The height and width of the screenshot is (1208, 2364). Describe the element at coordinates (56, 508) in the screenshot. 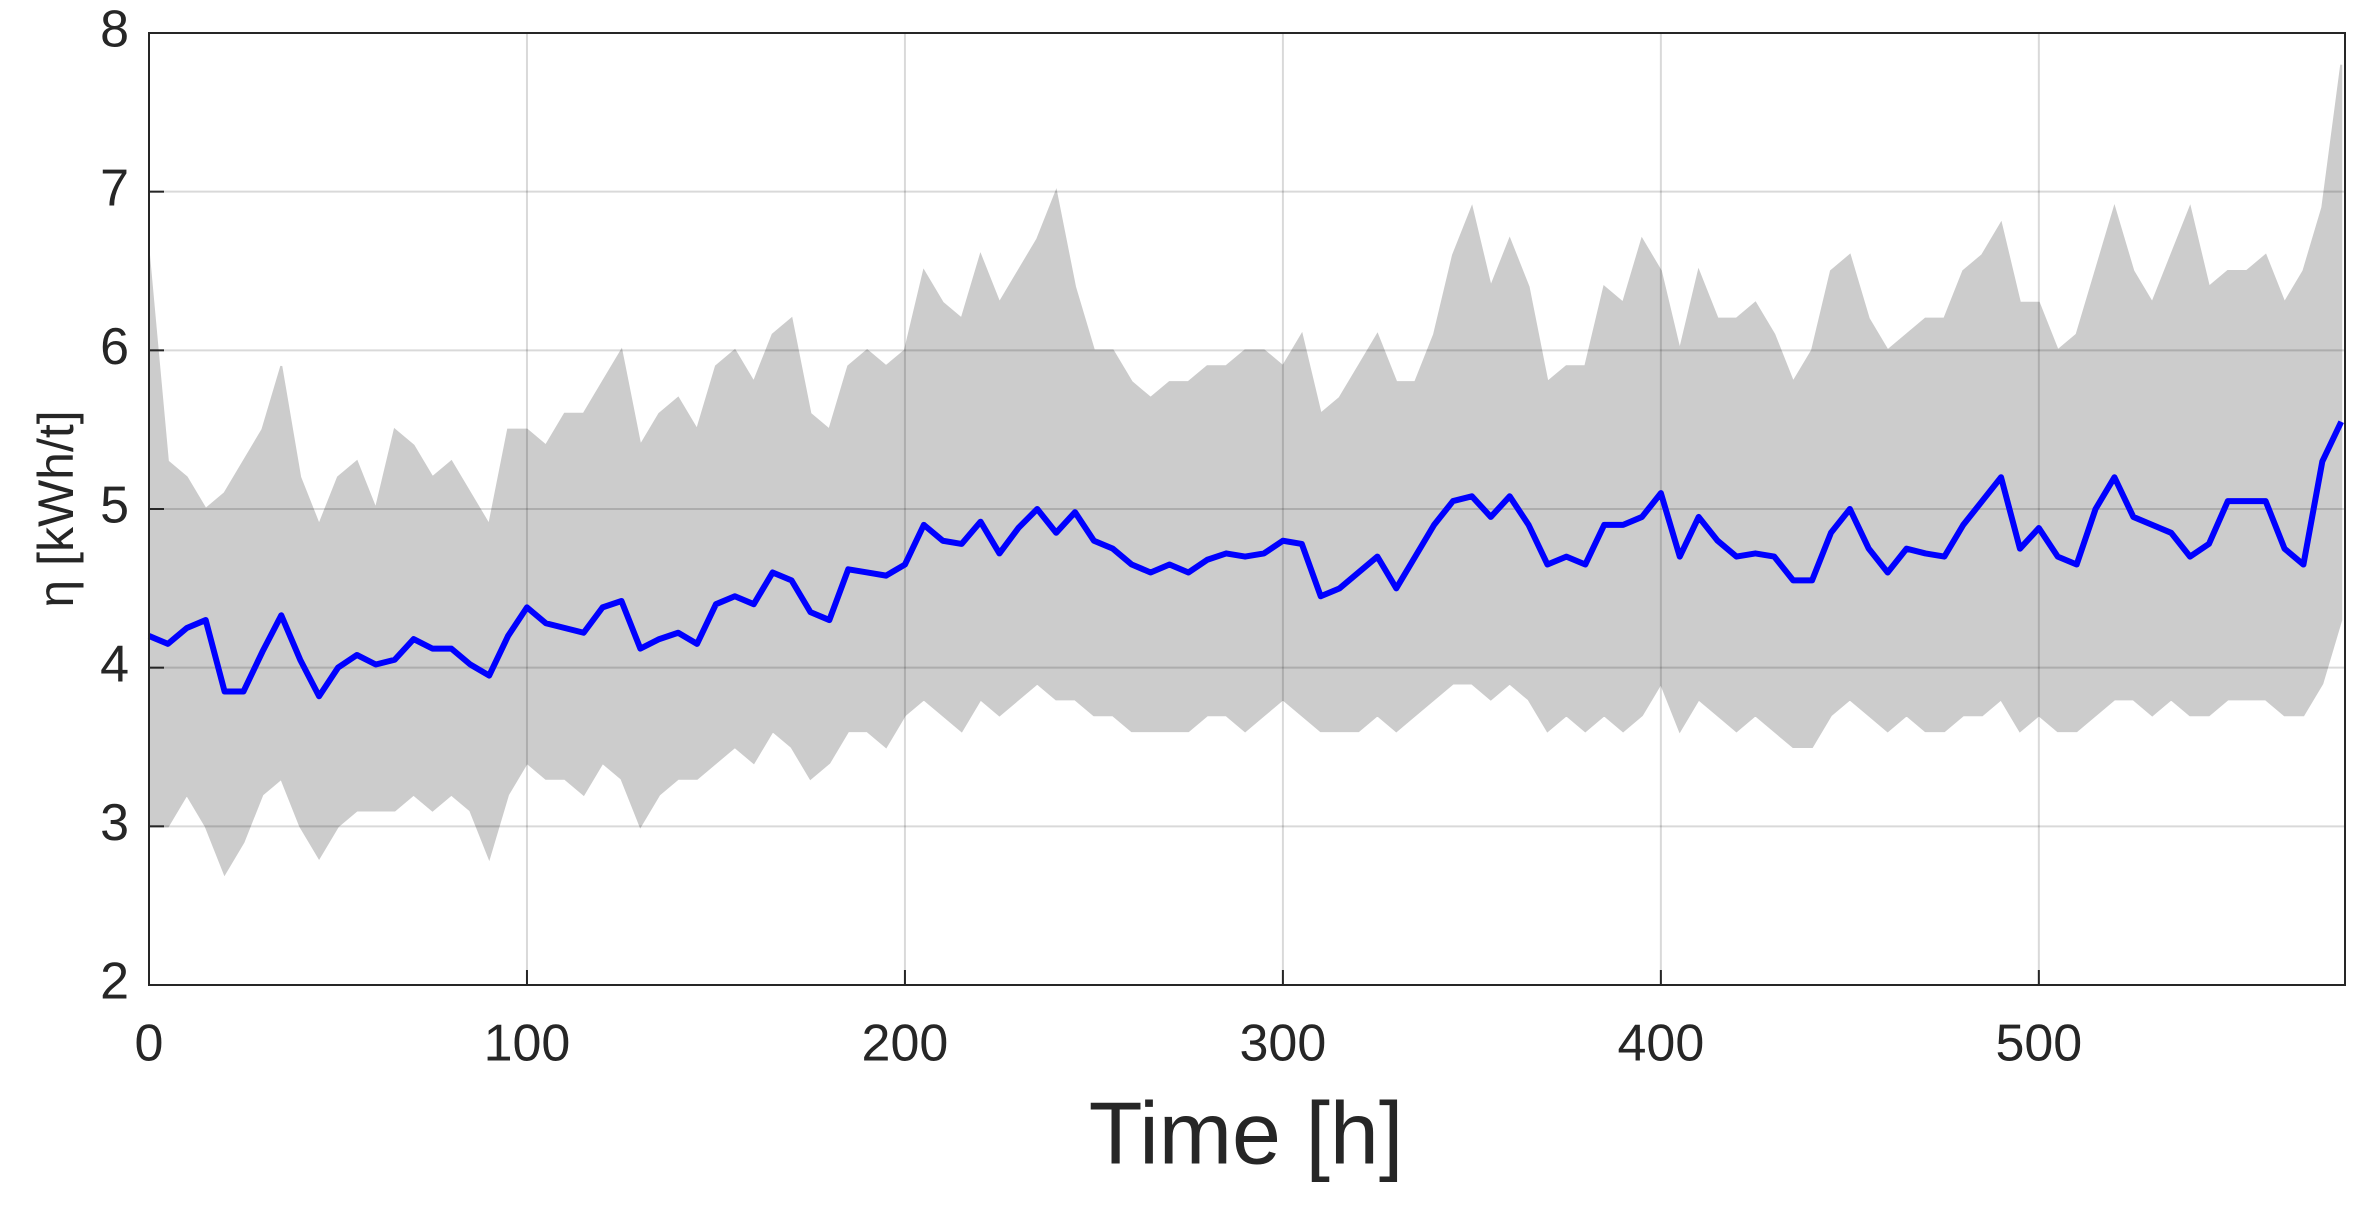

I see `y-axis-label: η [kWh/t]` at that location.